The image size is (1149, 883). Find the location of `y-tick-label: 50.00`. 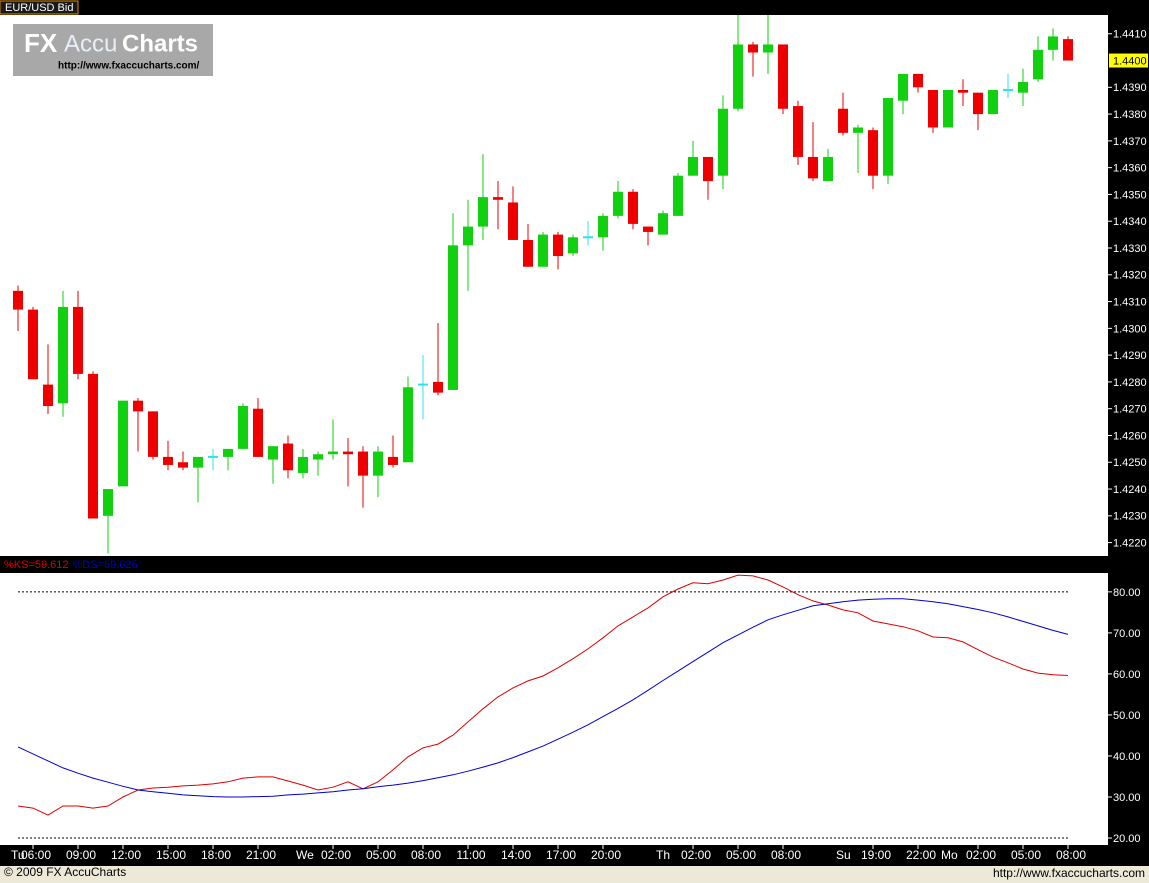

y-tick-label: 50.00 is located at coordinates (1127, 716).